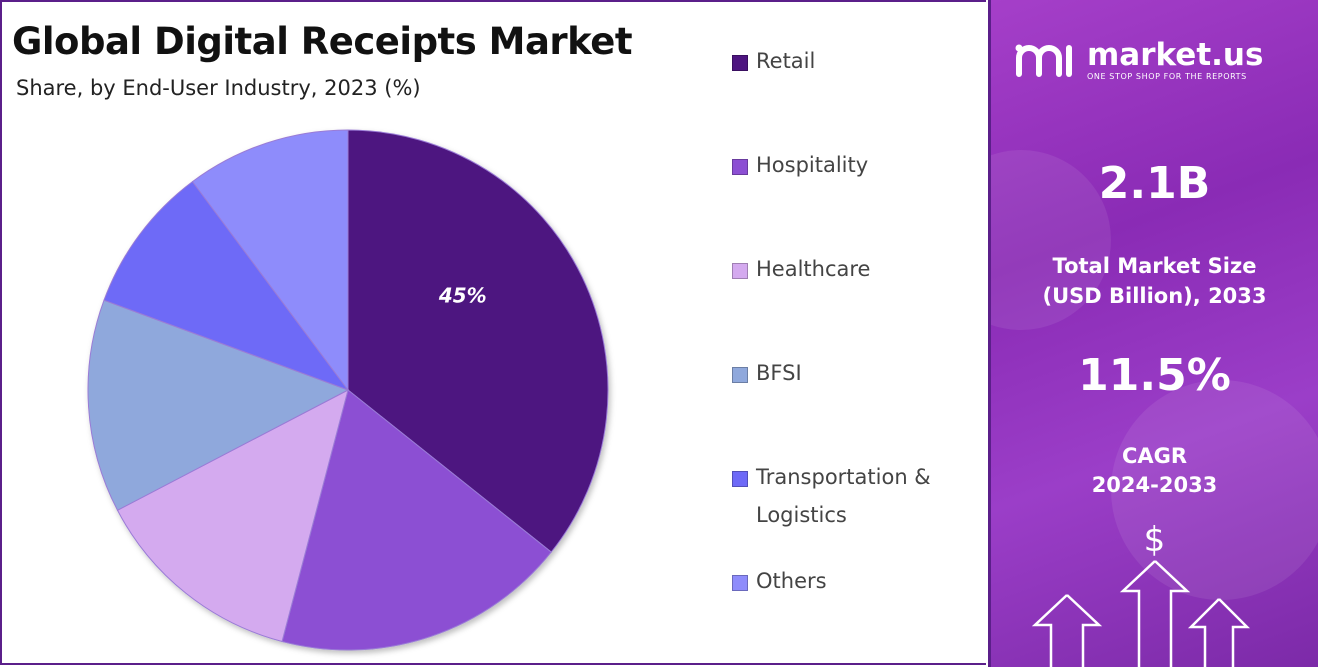 The height and width of the screenshot is (667, 1318). What do you see at coordinates (786, 61) in the screenshot?
I see `legend-label: Retail` at bounding box center [786, 61].